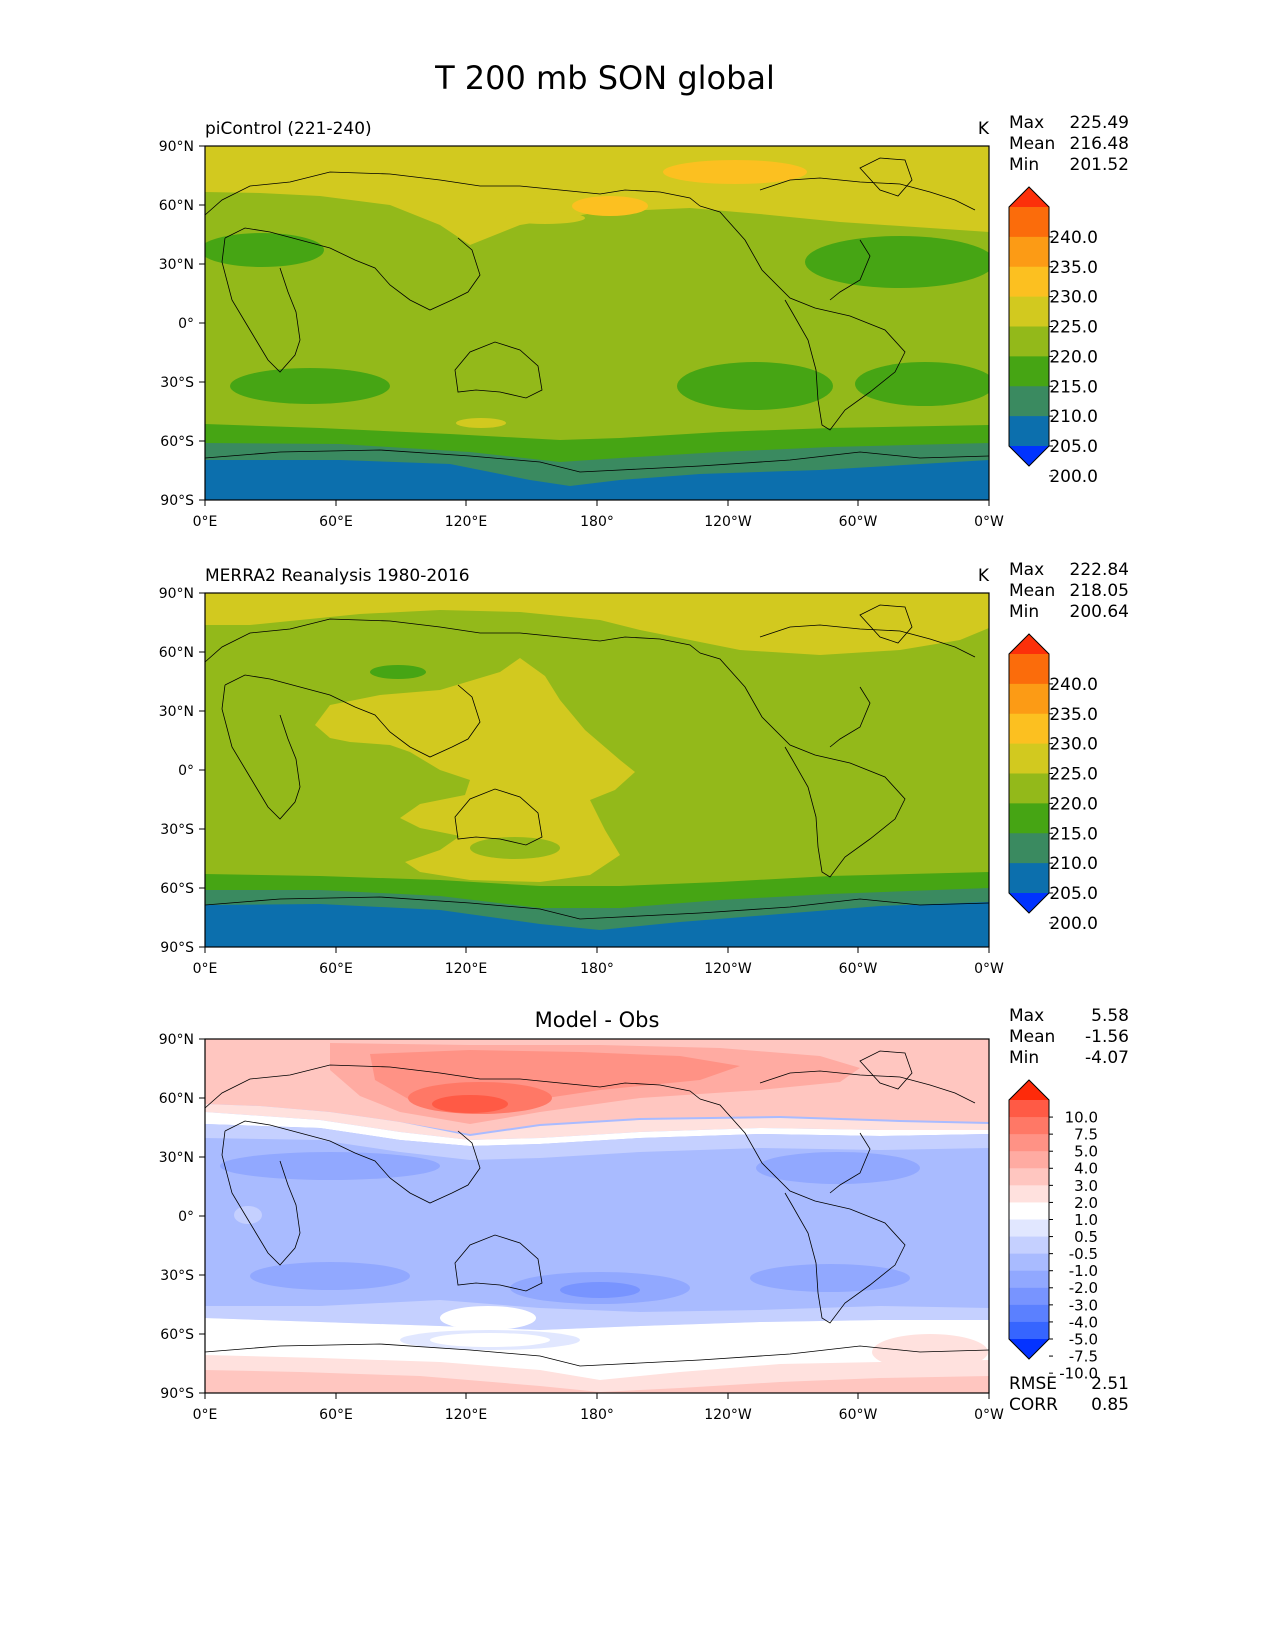  Describe the element at coordinates (1073, 417) in the screenshot. I see `colorbar-label: 210.0` at that location.